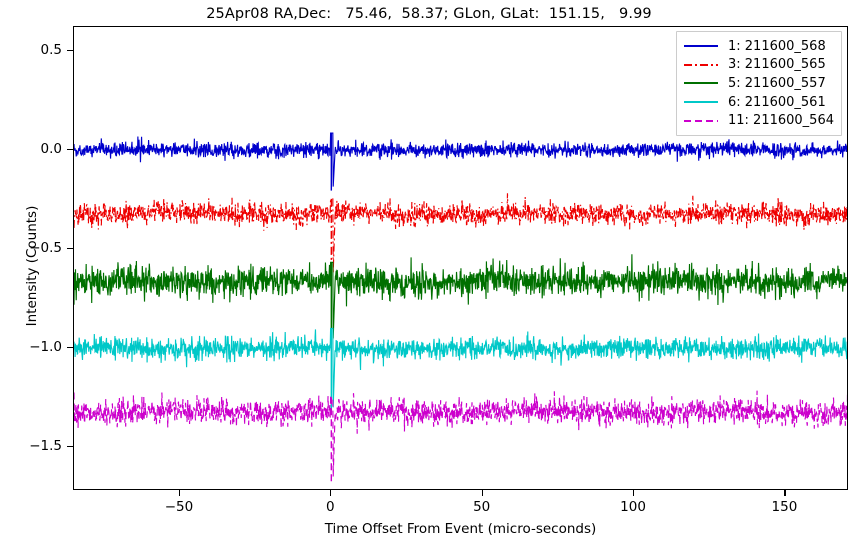  What do you see at coordinates (45, 446) in the screenshot?
I see `y-tick-label: −1.5` at bounding box center [45, 446].